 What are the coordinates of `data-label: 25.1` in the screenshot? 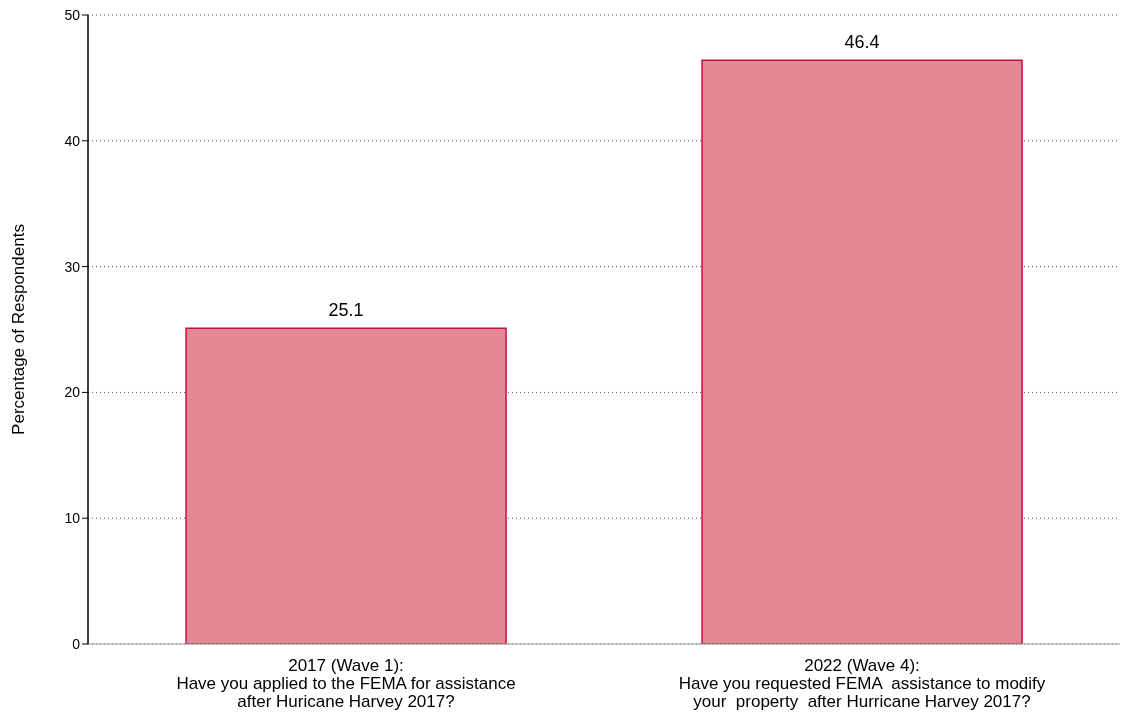 It's located at (346, 310).